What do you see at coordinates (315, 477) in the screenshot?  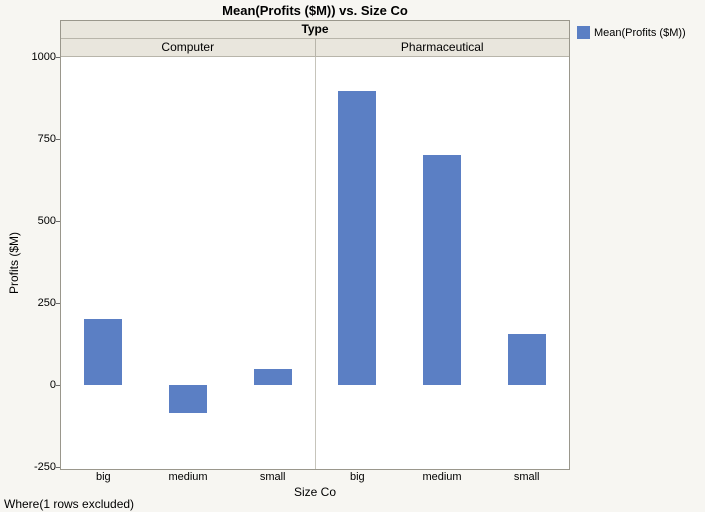 I see `x-axis-ticks: big medium small big medium small` at bounding box center [315, 477].